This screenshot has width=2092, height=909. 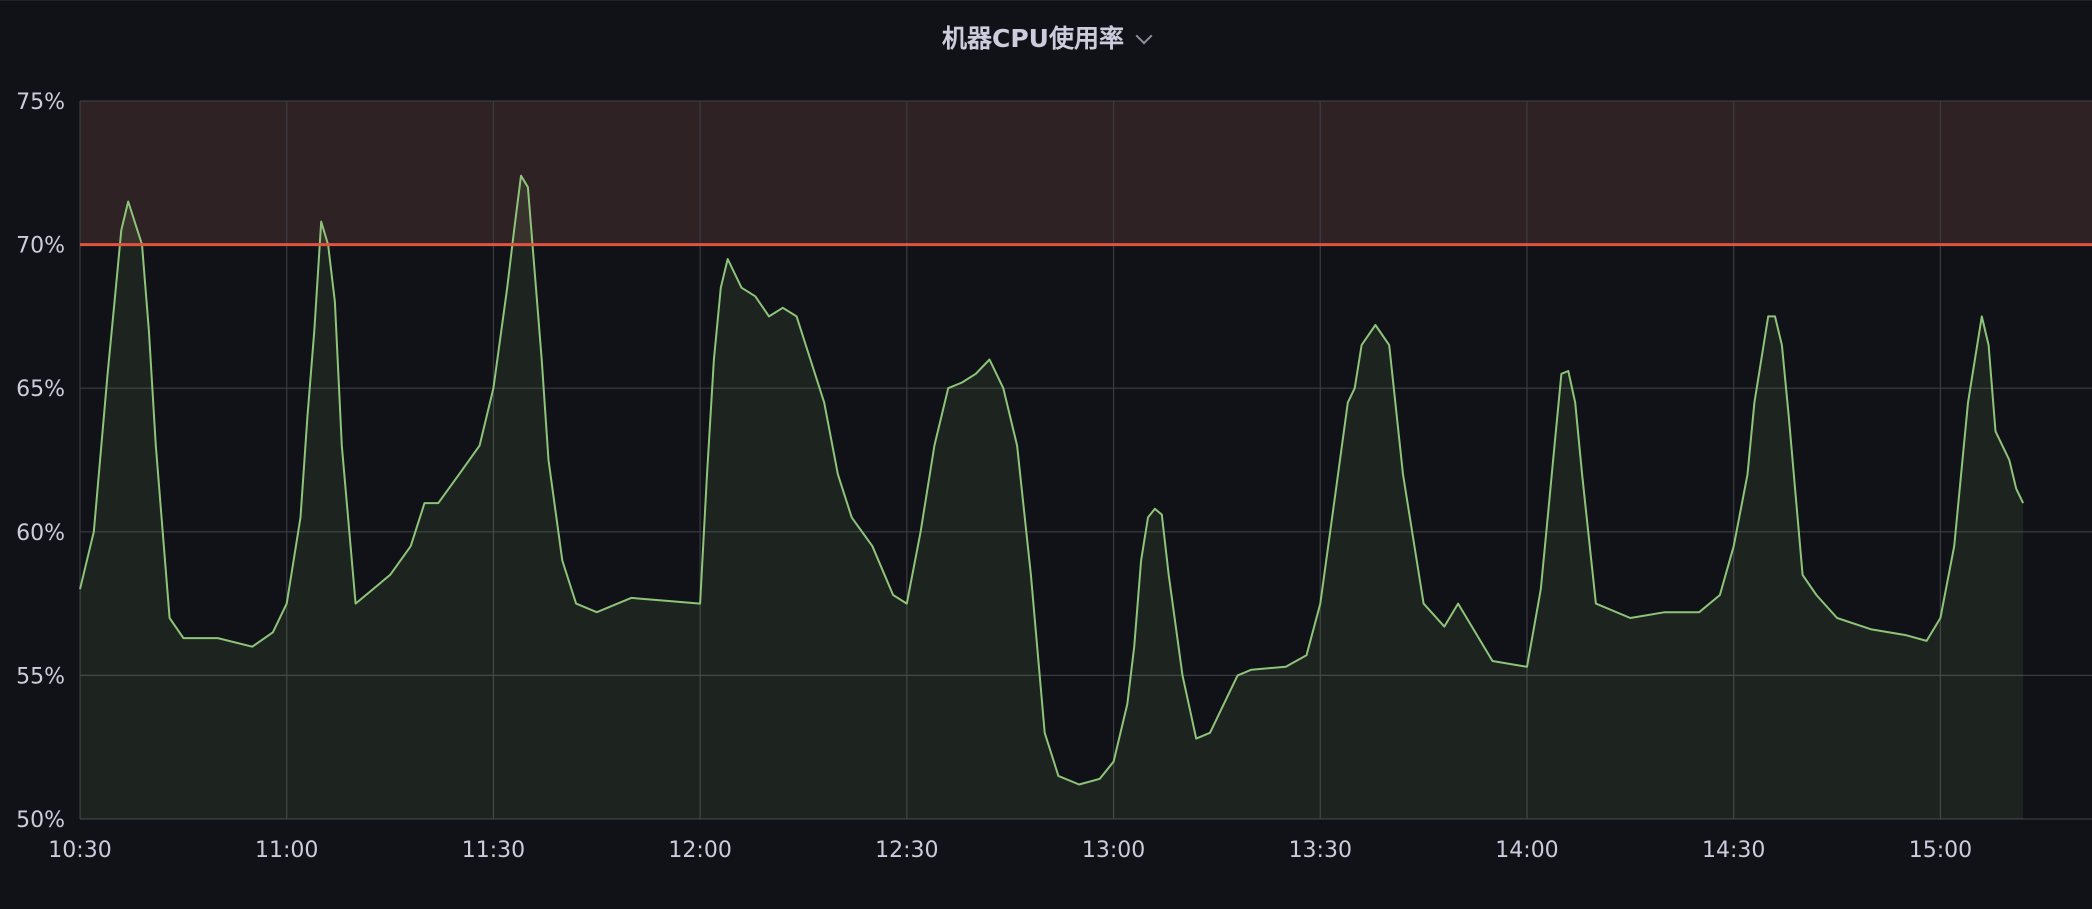 I want to click on x-tick-label: 14:00, so click(x=1526, y=850).